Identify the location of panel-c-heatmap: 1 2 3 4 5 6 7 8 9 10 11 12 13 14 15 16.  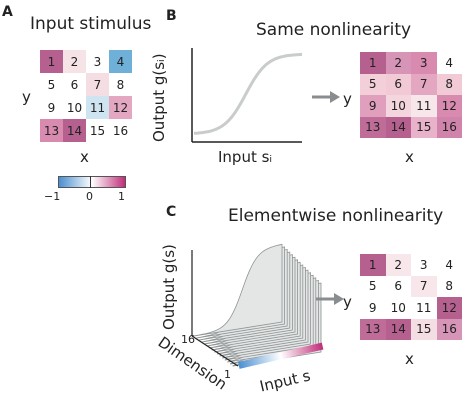
(411, 297).